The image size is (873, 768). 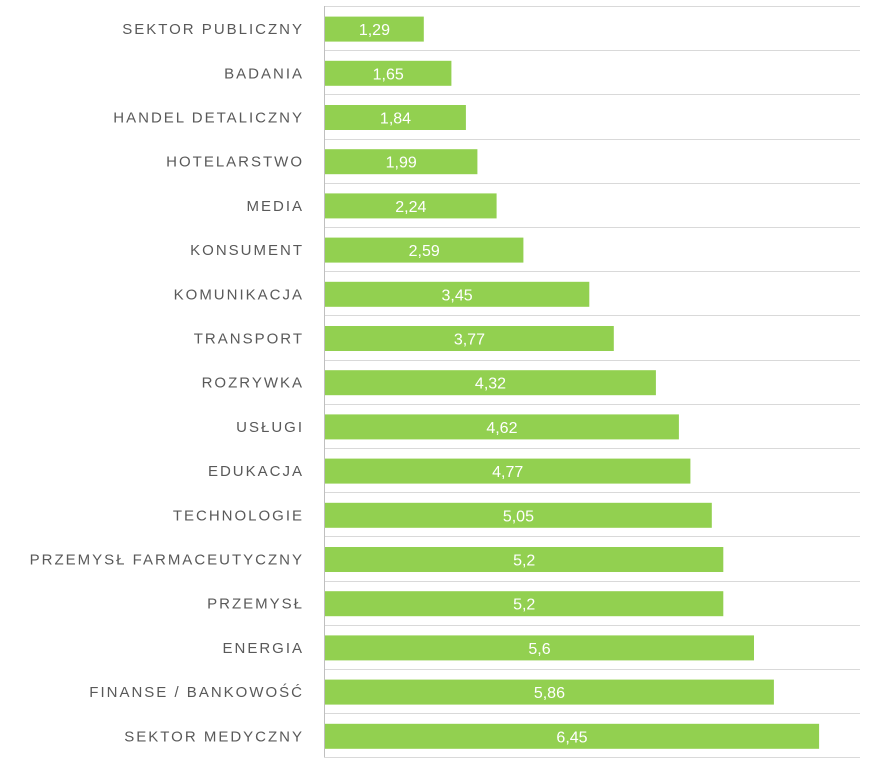 What do you see at coordinates (253, 383) in the screenshot?
I see `category-label: ROZRYWKA` at bounding box center [253, 383].